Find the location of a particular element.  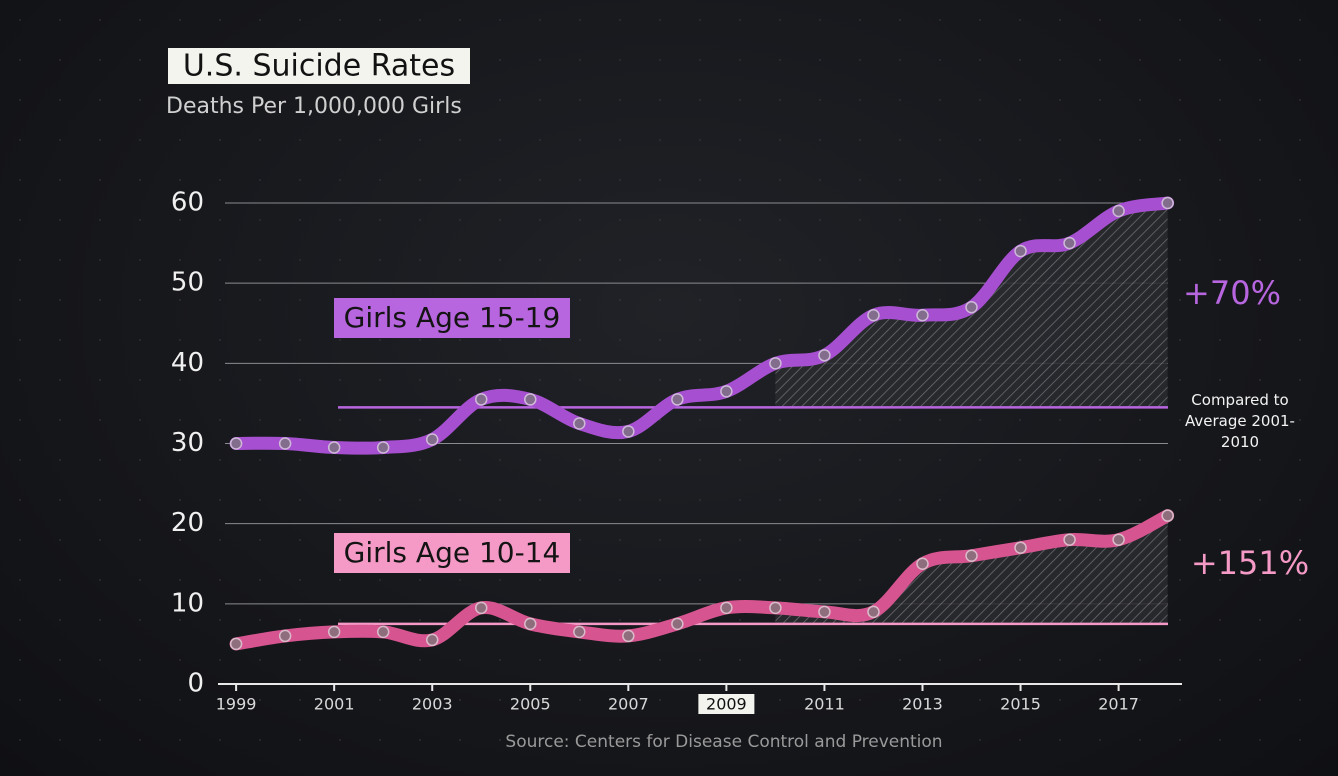

shaded-area is located at coordinates (971, 305).